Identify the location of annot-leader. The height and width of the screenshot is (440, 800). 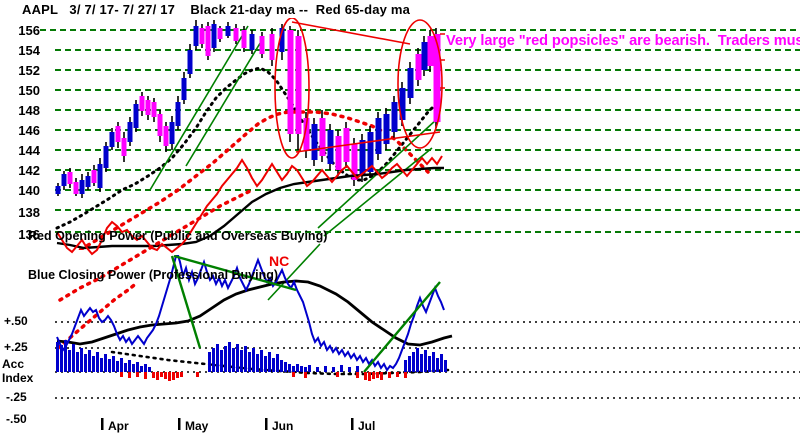
(442, 61).